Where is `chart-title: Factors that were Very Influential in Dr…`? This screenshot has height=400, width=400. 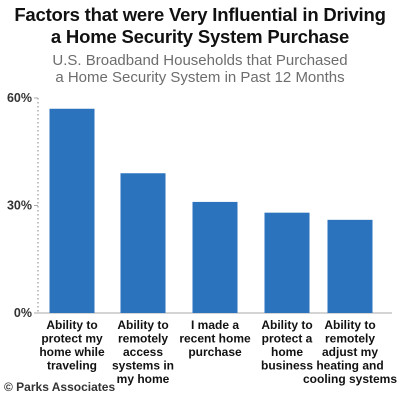
chart-title: Factors that were Very Influential in Dr… is located at coordinates (200, 26).